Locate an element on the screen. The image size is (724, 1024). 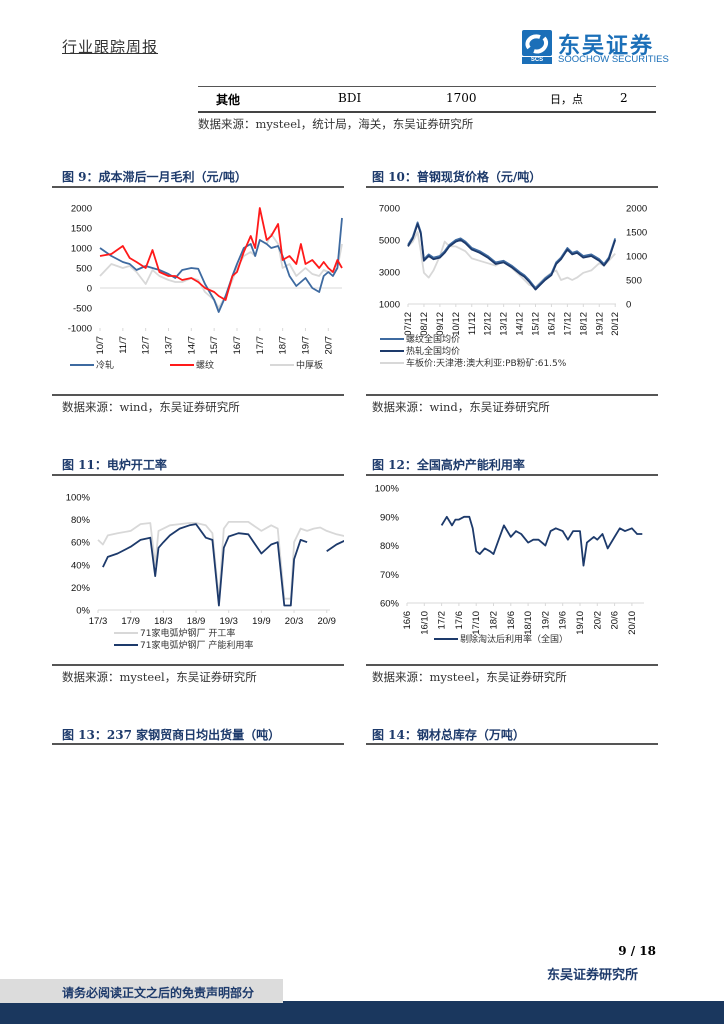
legend-label: 中厚板 is located at coordinates (309, 365).